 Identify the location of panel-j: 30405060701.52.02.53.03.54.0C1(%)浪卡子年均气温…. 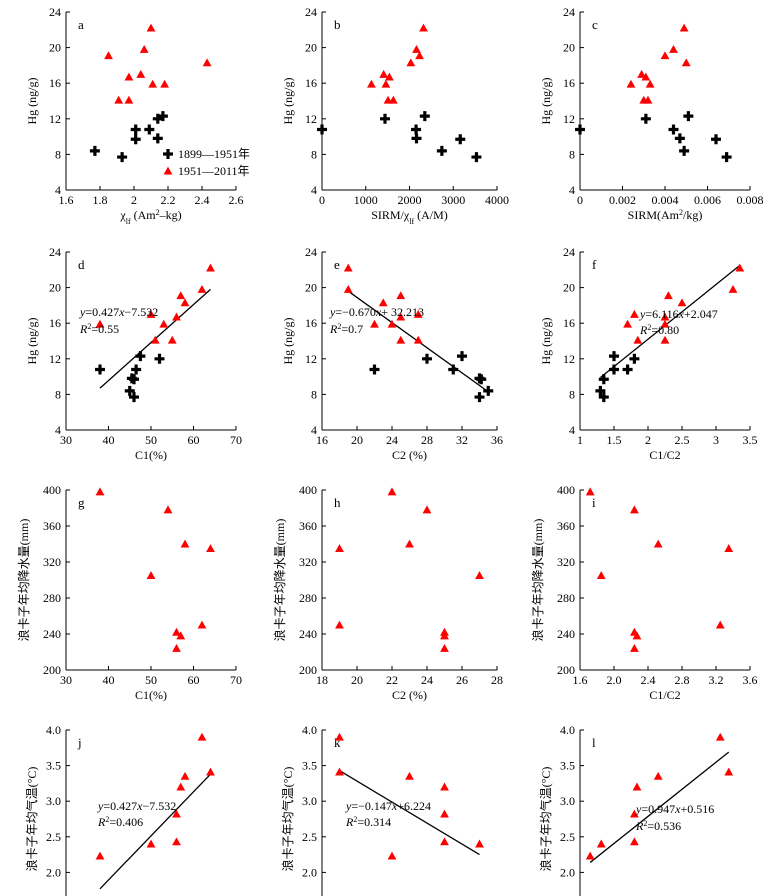
(119, 809).